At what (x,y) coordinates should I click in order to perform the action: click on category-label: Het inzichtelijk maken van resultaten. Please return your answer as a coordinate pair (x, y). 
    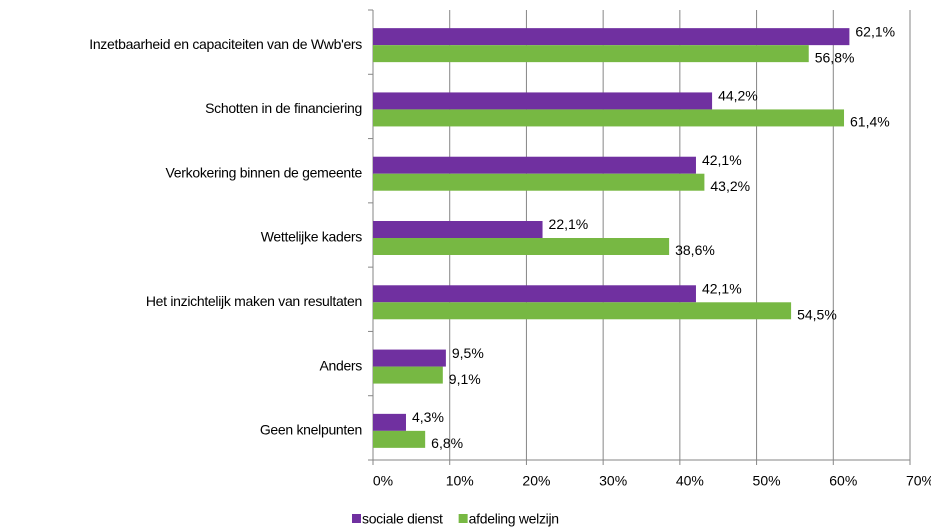
    Looking at the image, I should click on (254, 301).